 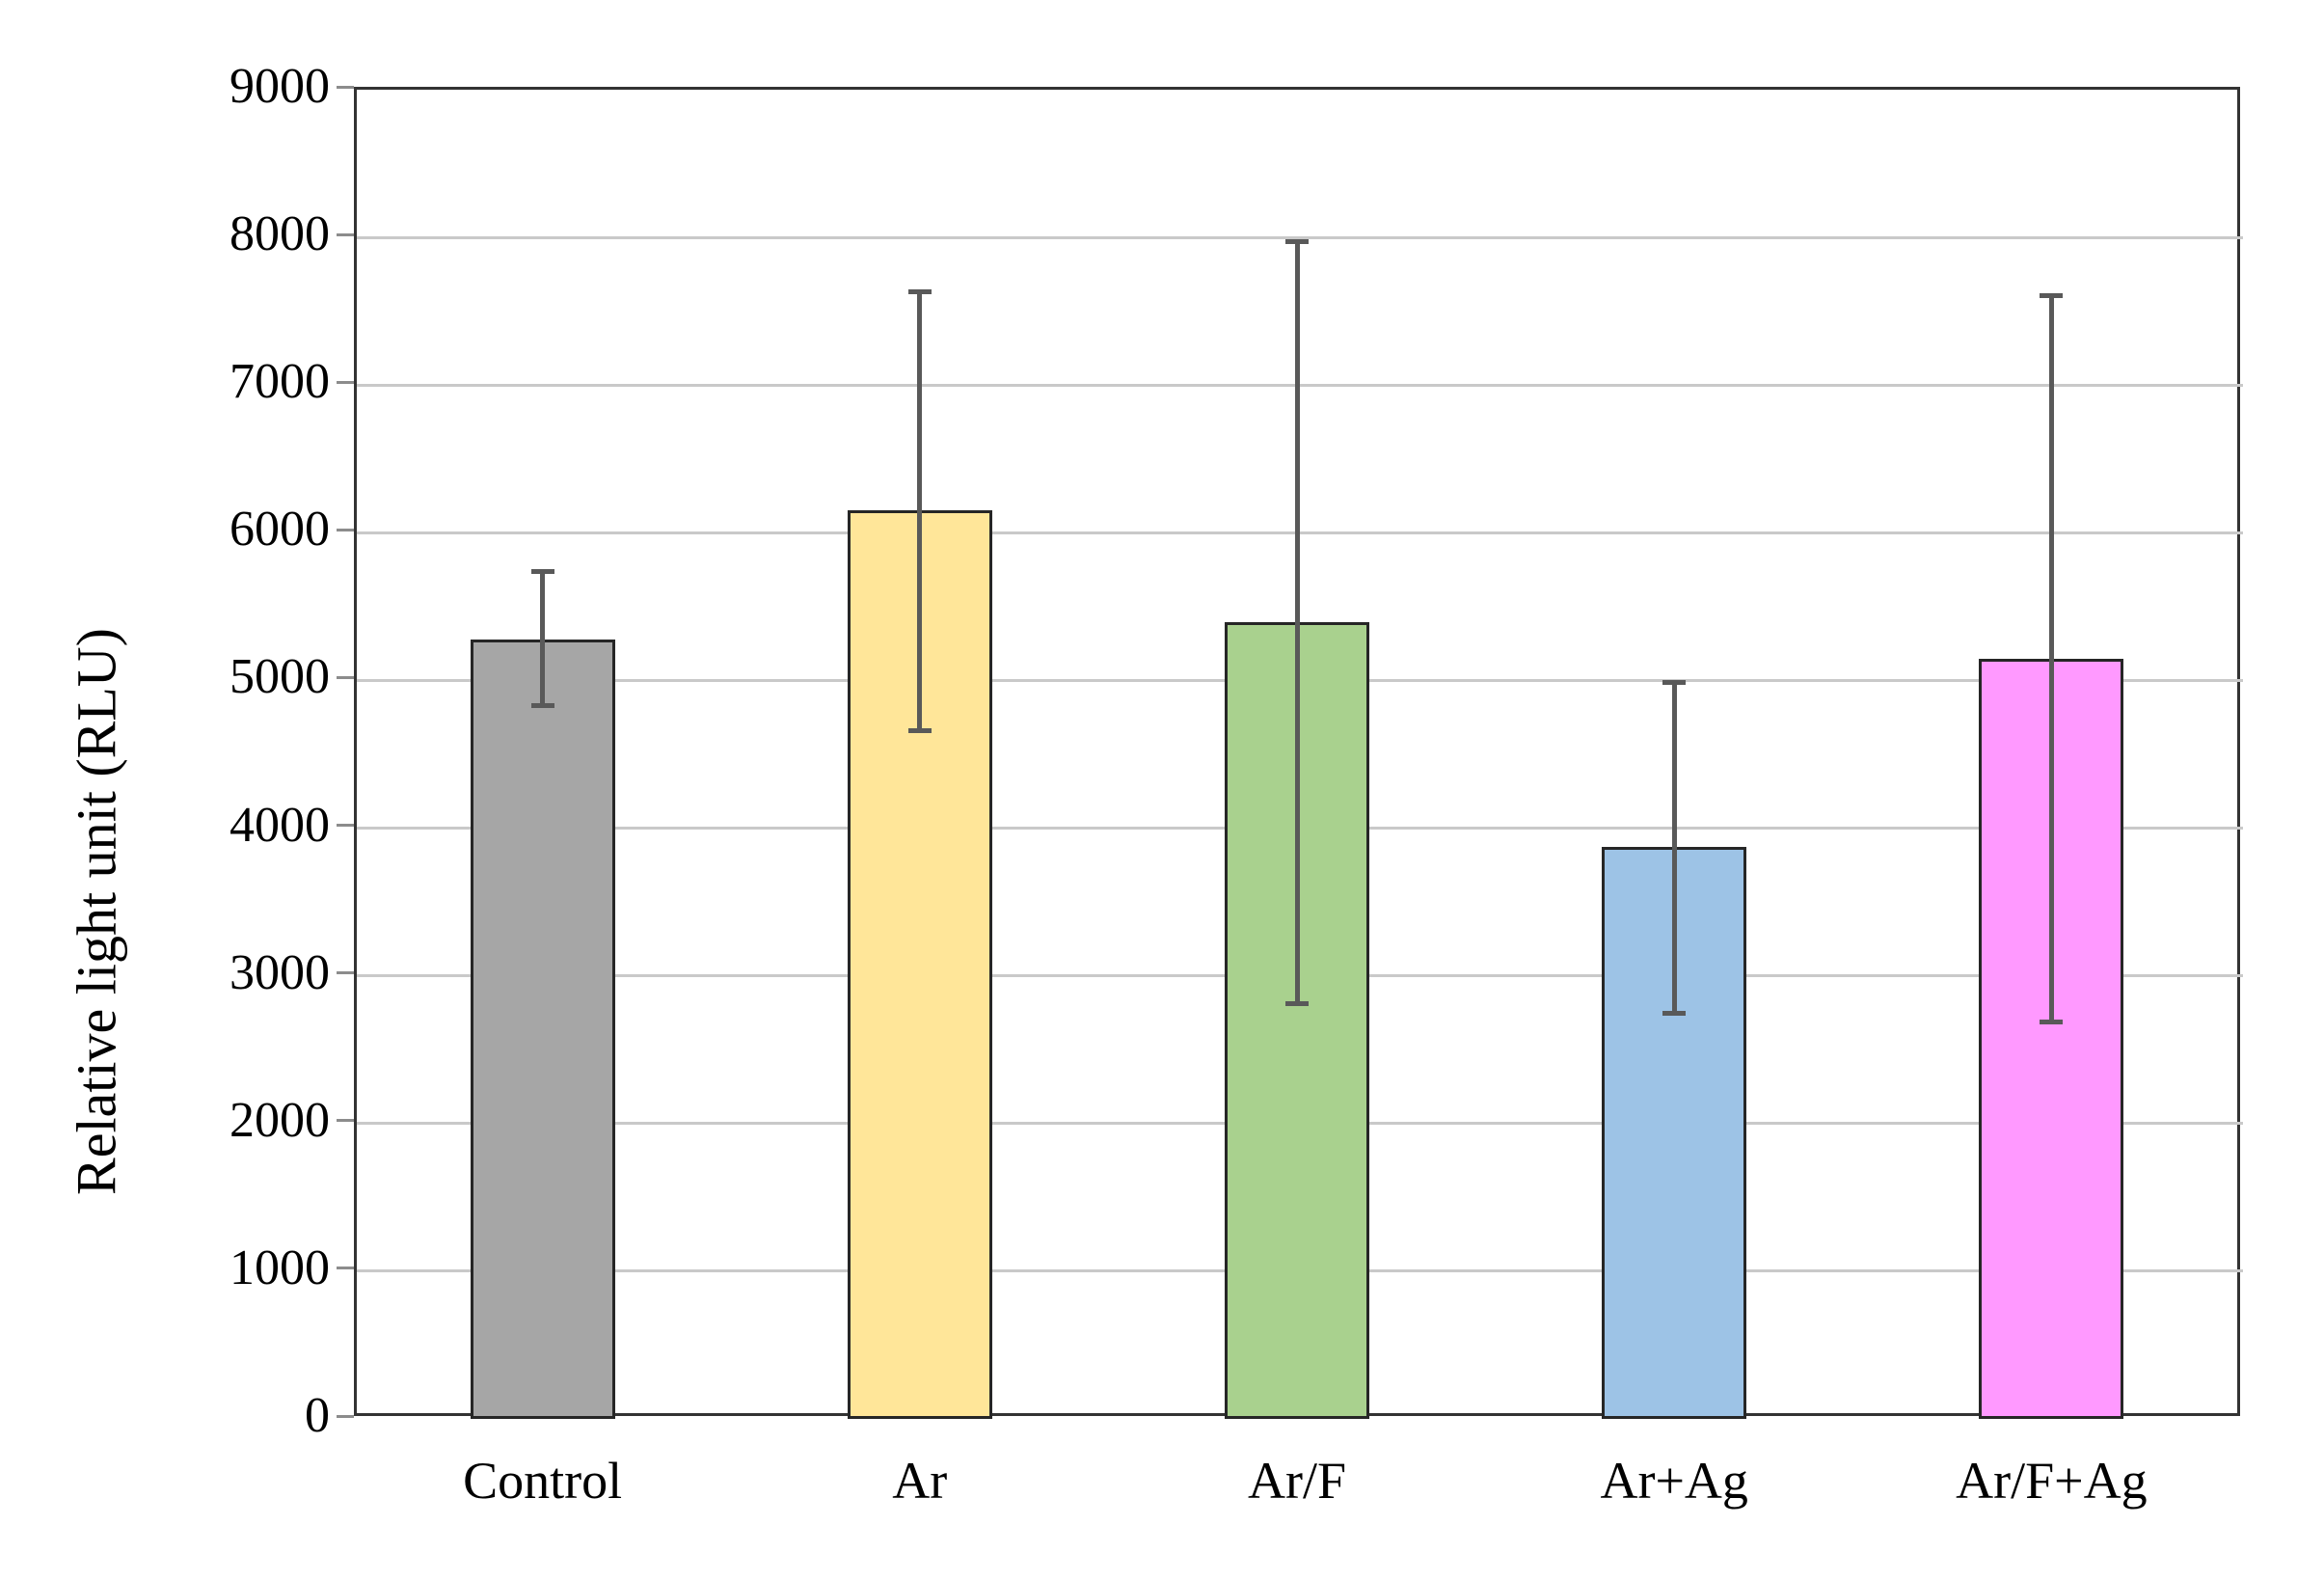 I want to click on x-tick-label: Ar/F+Ag, so click(x=2052, y=1481).